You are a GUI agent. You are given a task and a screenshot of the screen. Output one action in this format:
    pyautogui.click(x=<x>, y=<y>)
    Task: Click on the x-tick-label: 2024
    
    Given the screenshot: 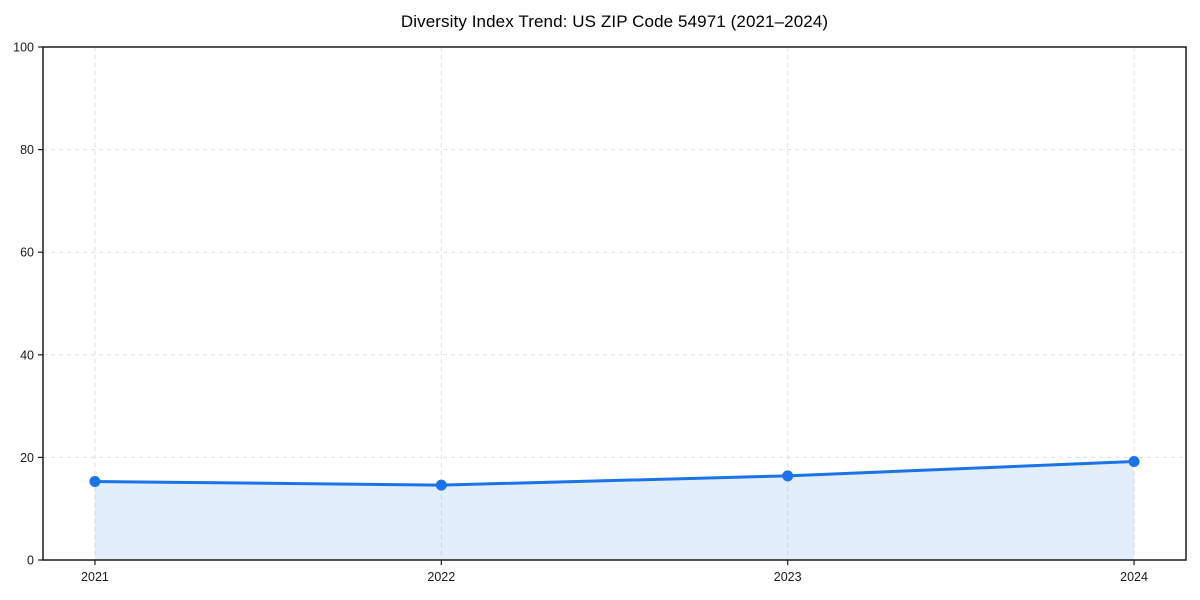 What is the action you would take?
    pyautogui.click(x=1134, y=577)
    